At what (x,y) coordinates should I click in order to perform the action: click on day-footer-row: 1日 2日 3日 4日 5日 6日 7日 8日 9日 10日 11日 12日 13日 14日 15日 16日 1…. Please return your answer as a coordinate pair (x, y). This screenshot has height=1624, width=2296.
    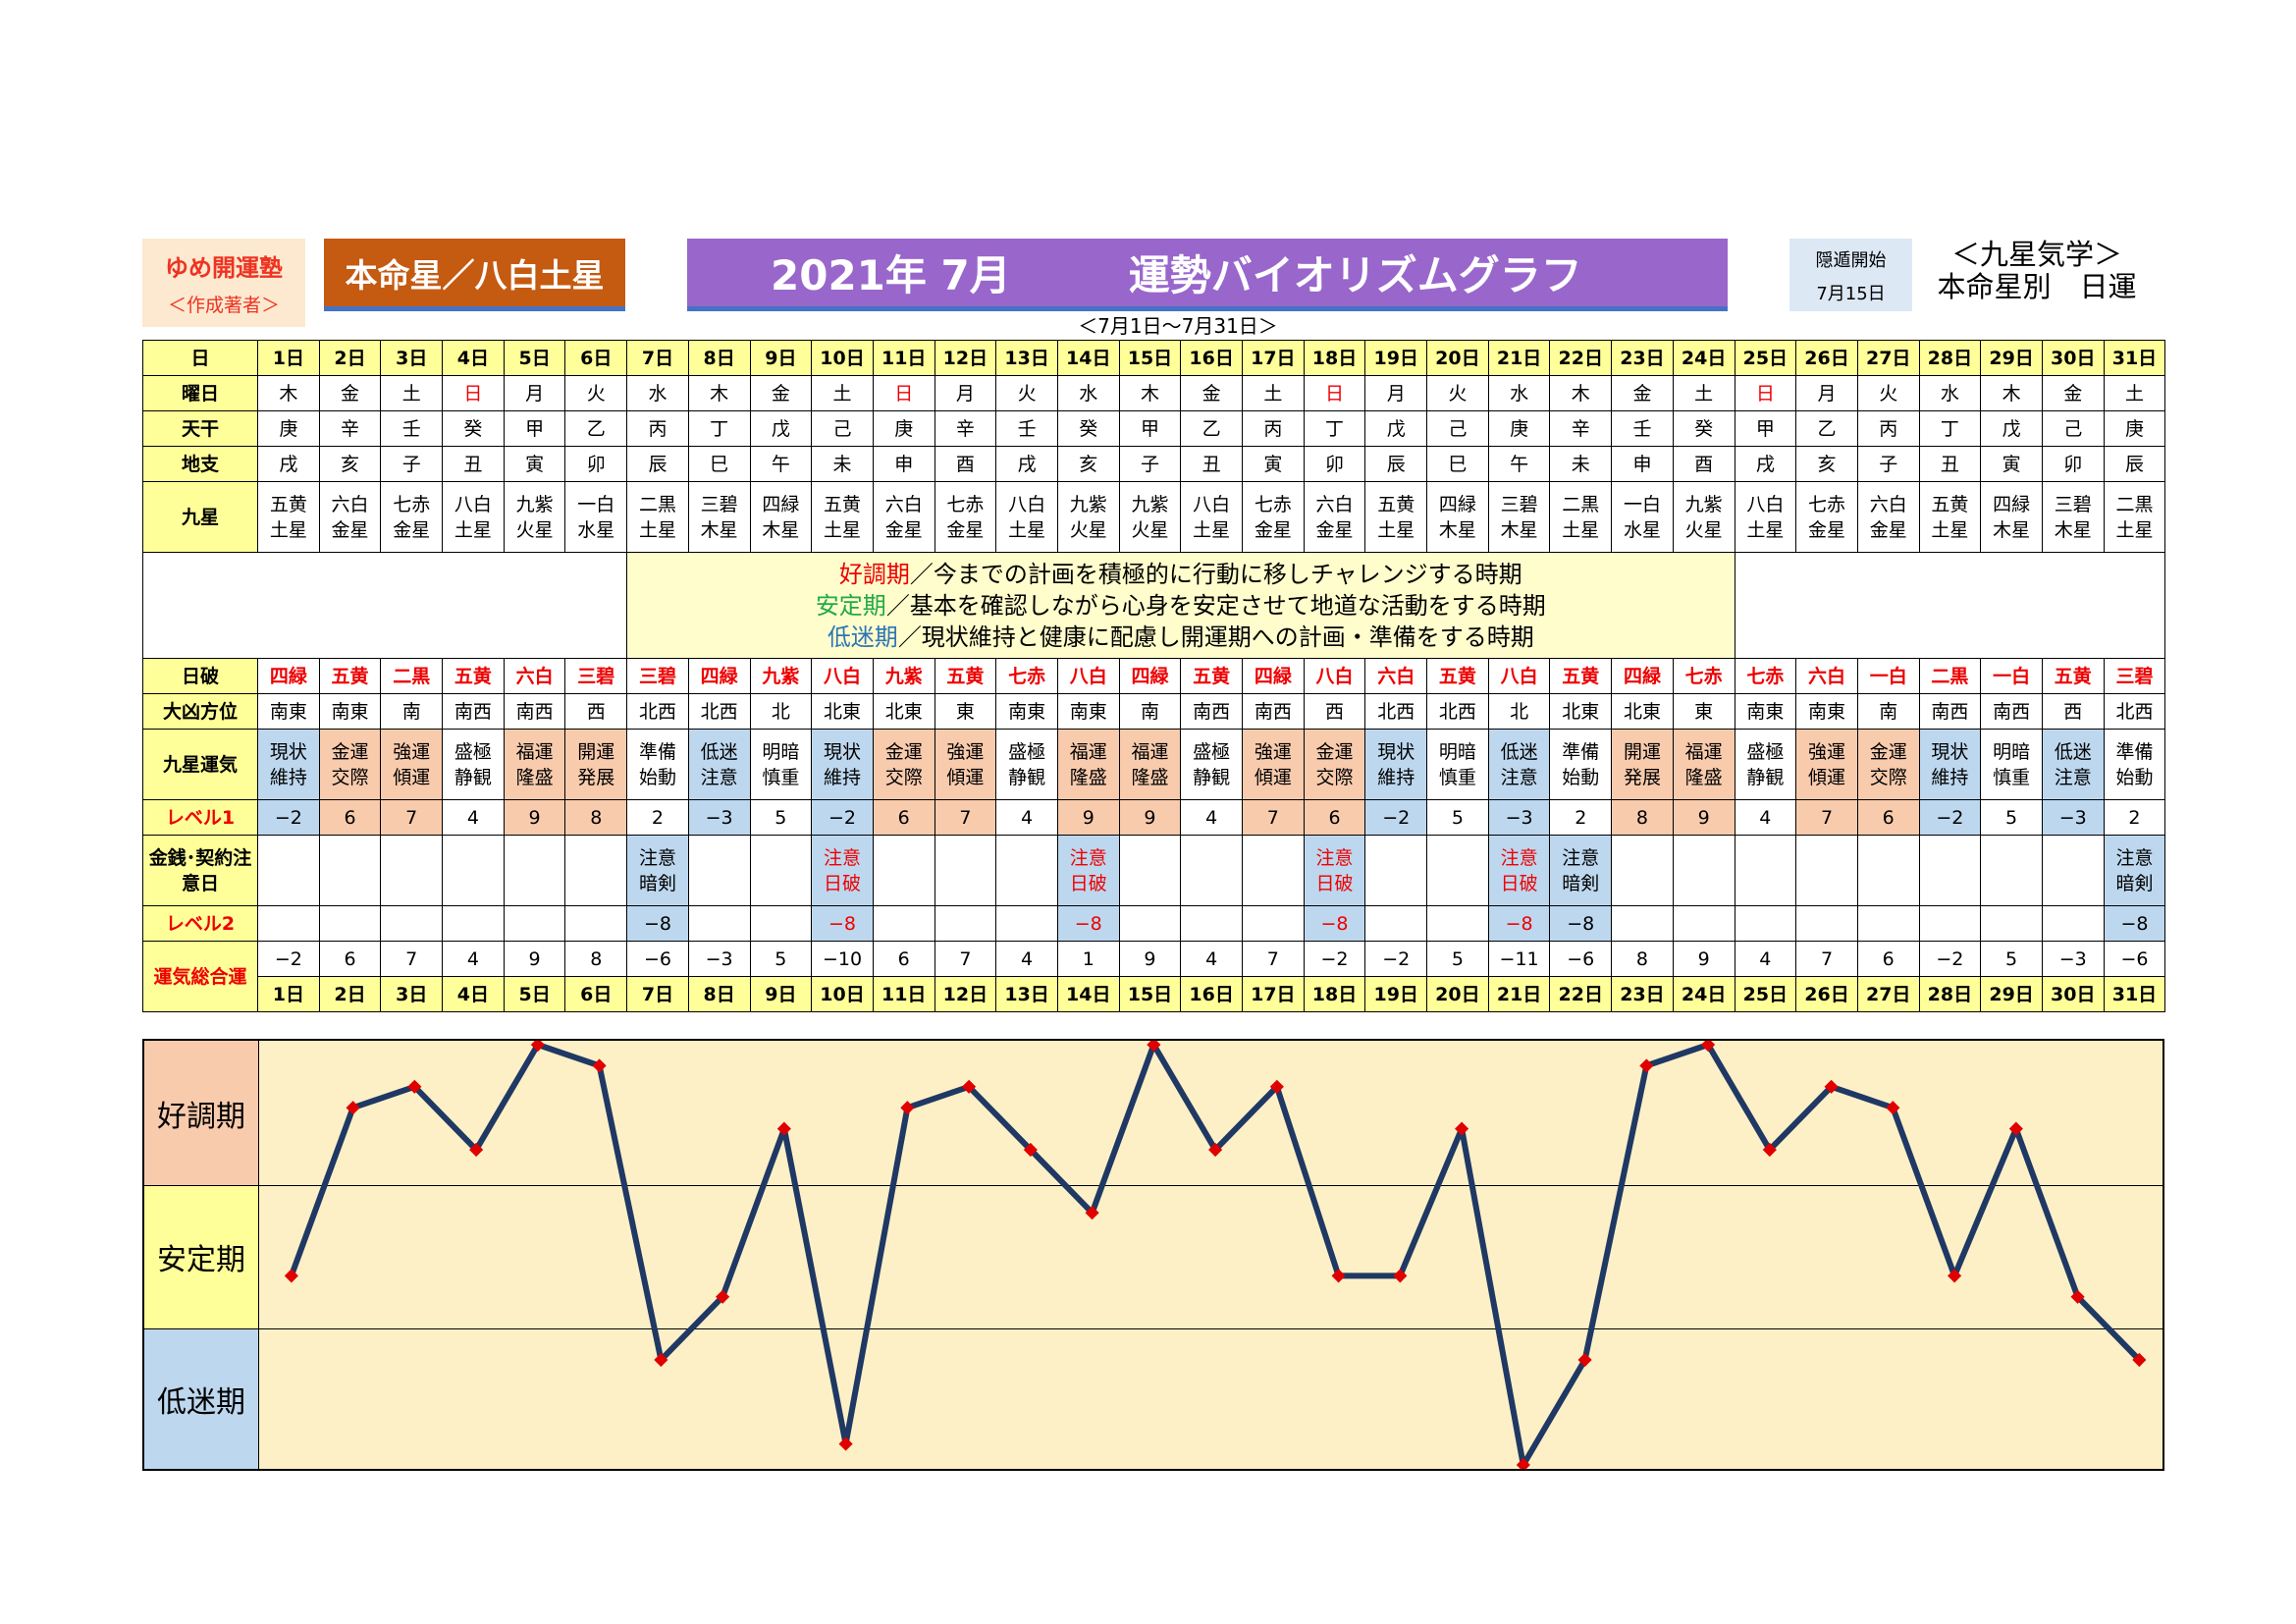
    Looking at the image, I should click on (1154, 994).